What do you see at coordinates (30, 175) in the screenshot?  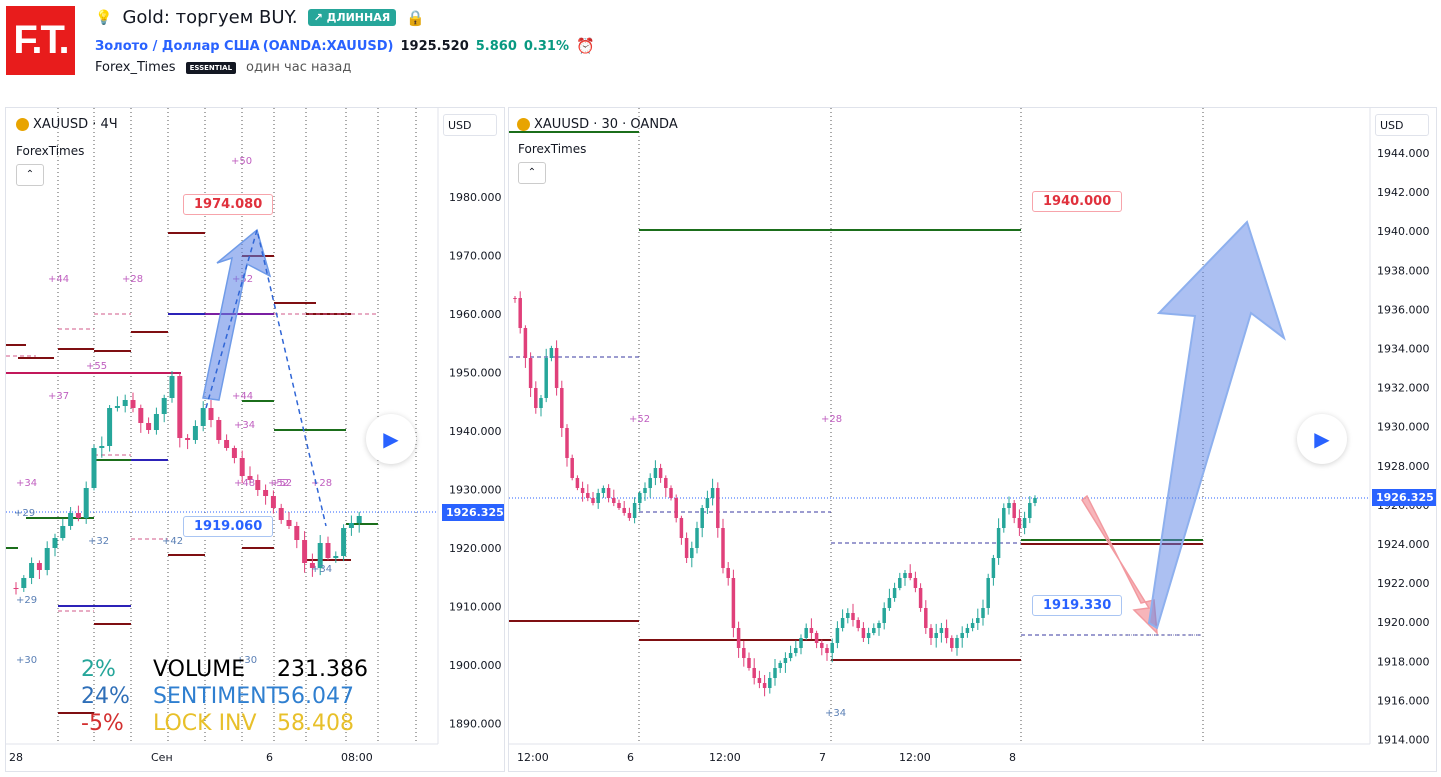 I see `left-collapse-button: ⌃` at bounding box center [30, 175].